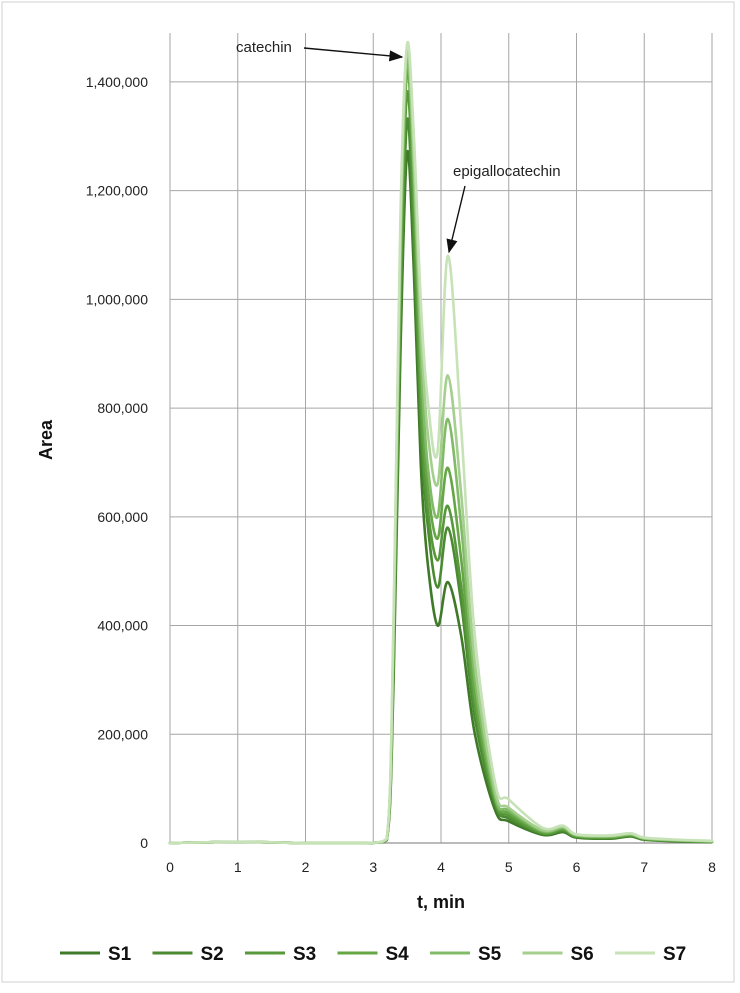  What do you see at coordinates (46, 439) in the screenshot?
I see `y-axis-title: Area` at bounding box center [46, 439].